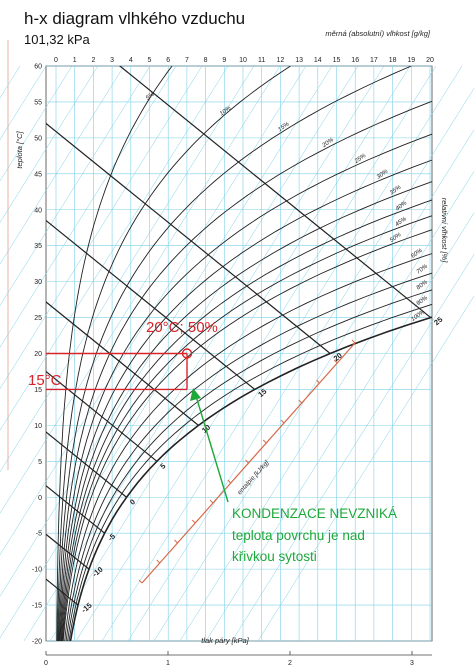 This screenshot has height=670, width=474. What do you see at coordinates (274, 556) in the screenshot?
I see `note-line-2: křivkou sytosti` at bounding box center [274, 556].